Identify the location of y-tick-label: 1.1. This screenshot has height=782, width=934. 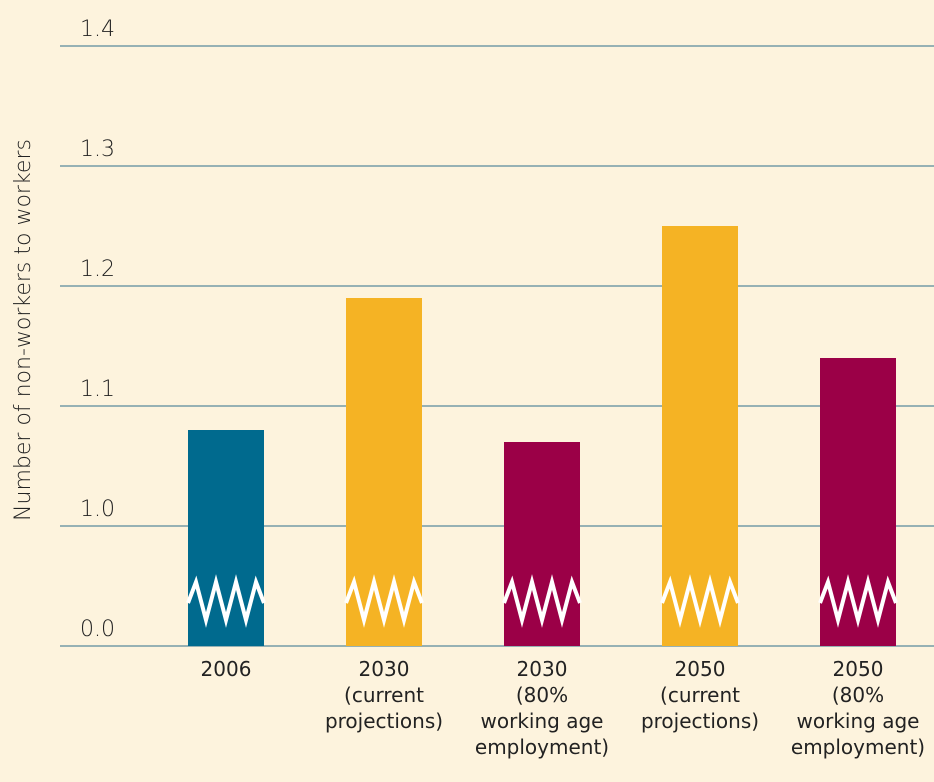
(97, 389).